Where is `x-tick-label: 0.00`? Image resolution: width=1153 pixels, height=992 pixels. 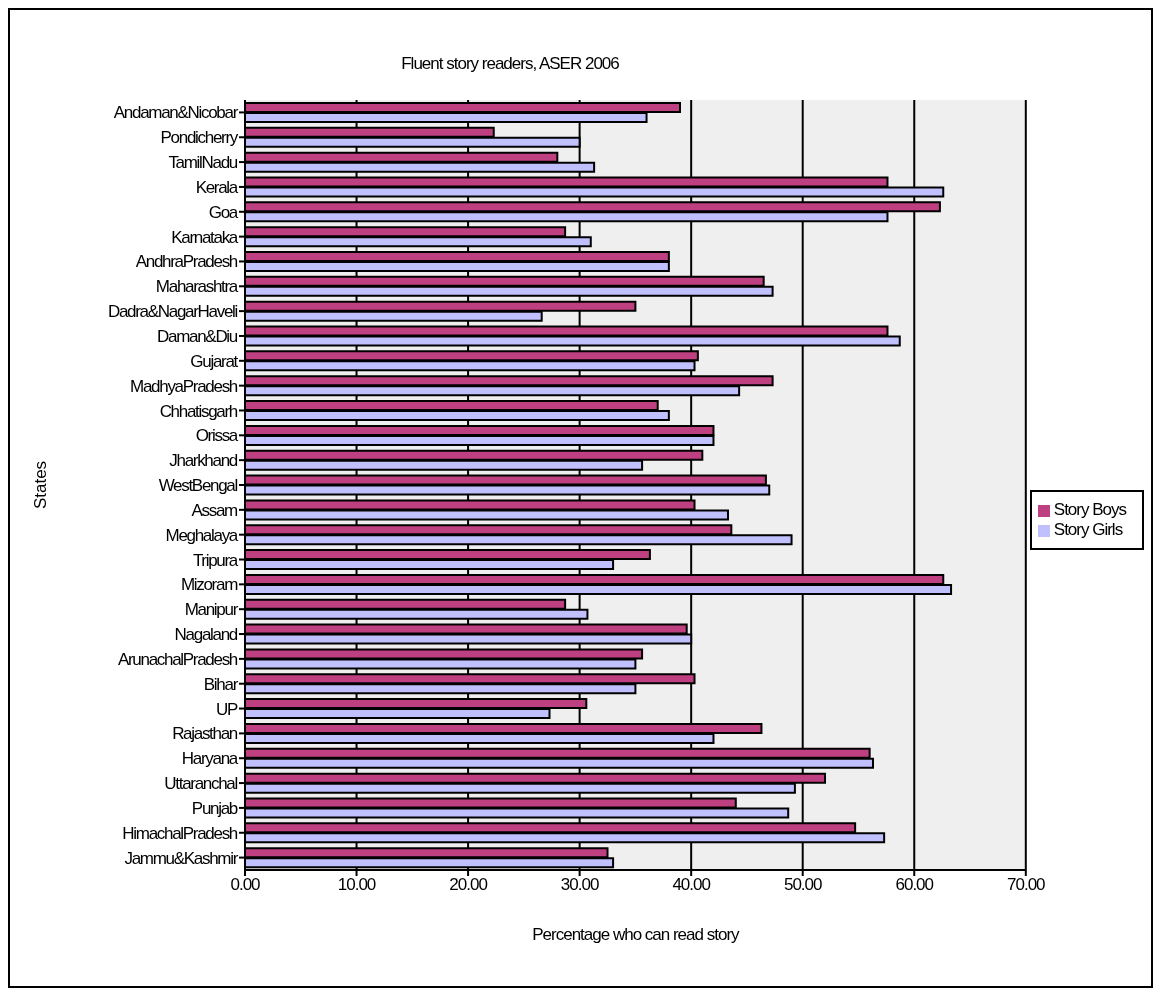
x-tick-label: 0.00 is located at coordinates (245, 885).